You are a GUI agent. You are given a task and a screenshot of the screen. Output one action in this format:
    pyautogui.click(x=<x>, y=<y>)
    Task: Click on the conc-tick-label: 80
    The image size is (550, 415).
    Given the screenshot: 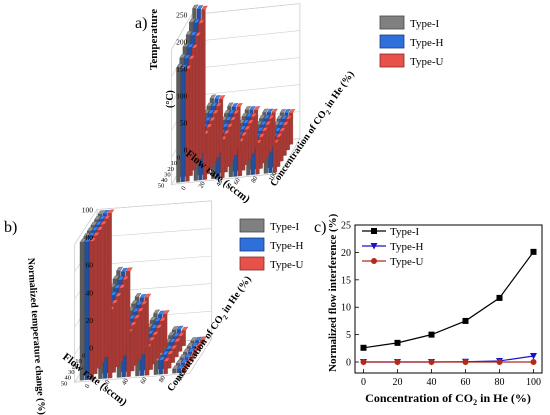 What is the action you would take?
    pyautogui.click(x=254, y=179)
    